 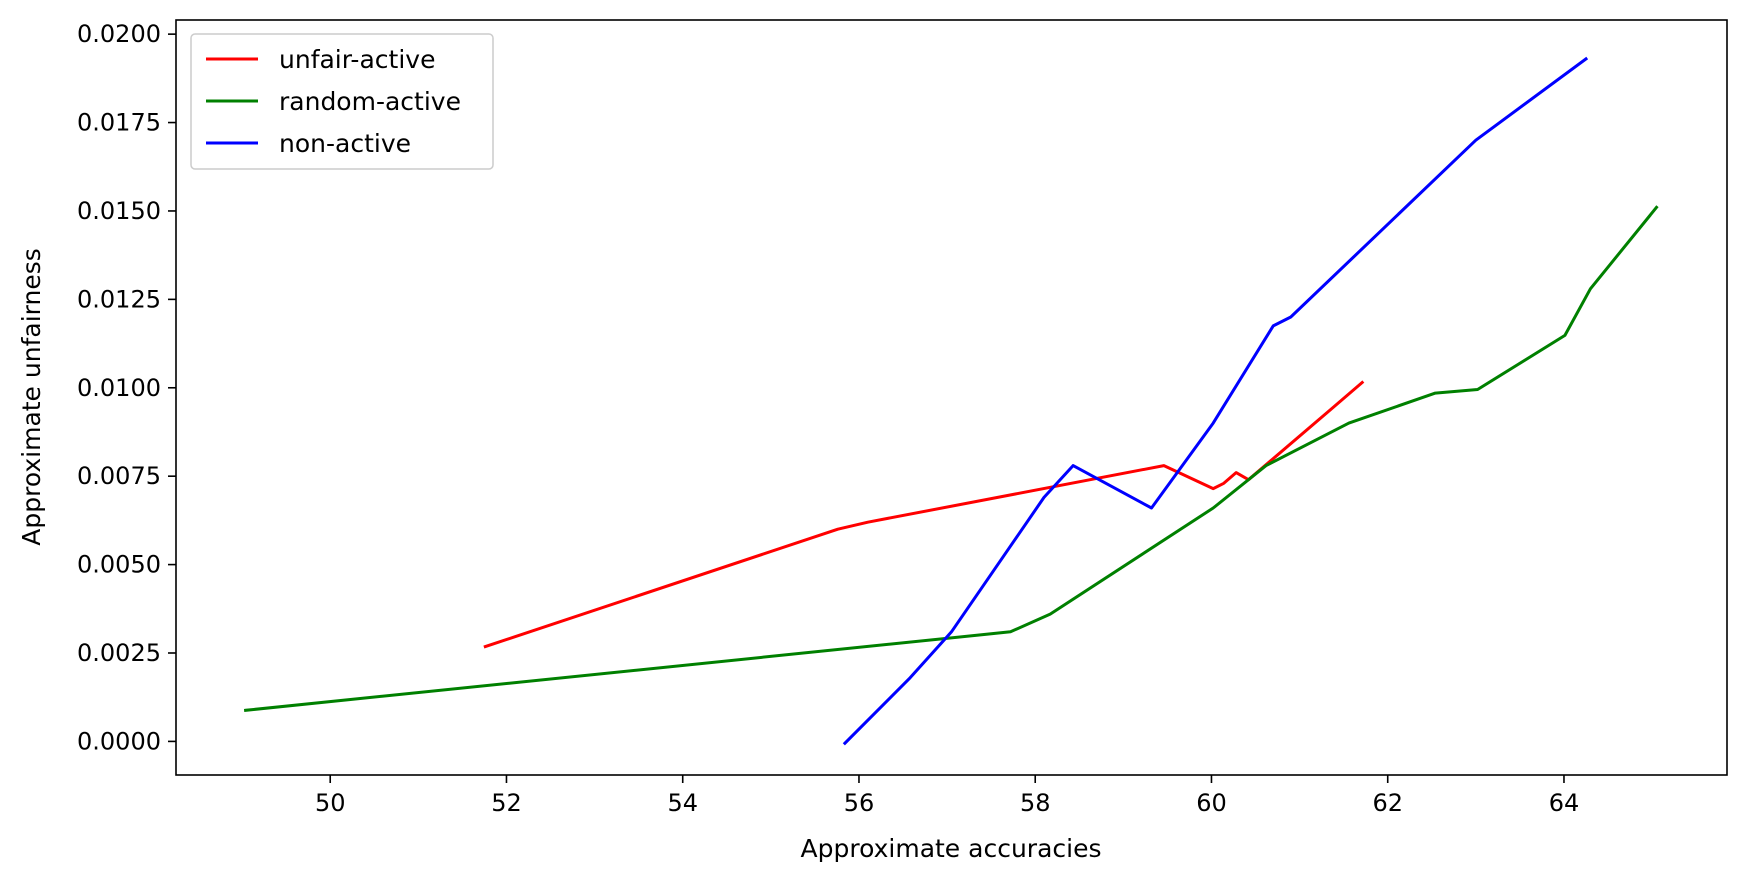 What do you see at coordinates (119, 34) in the screenshot?
I see `y-tick-label: 0.0200` at bounding box center [119, 34].